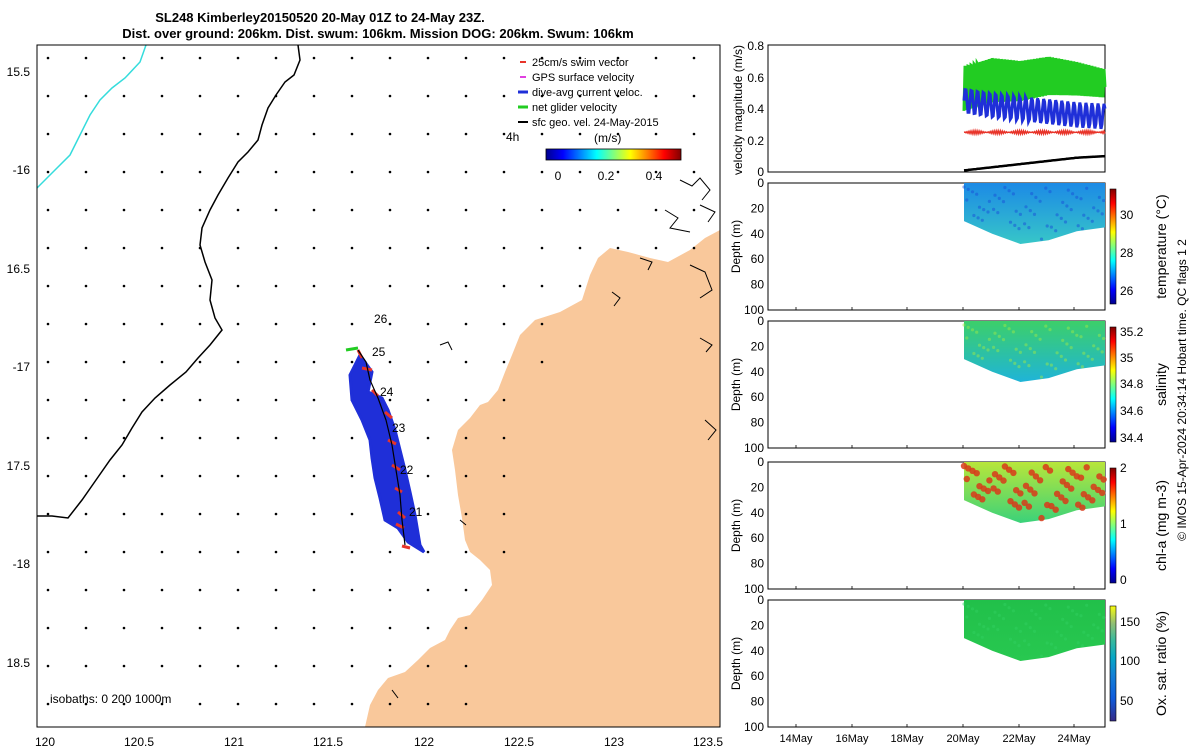 The width and height of the screenshot is (1200, 750). Describe the element at coordinates (1123, 580) in the screenshot. I see `chla-ctick-0: 0` at that location.